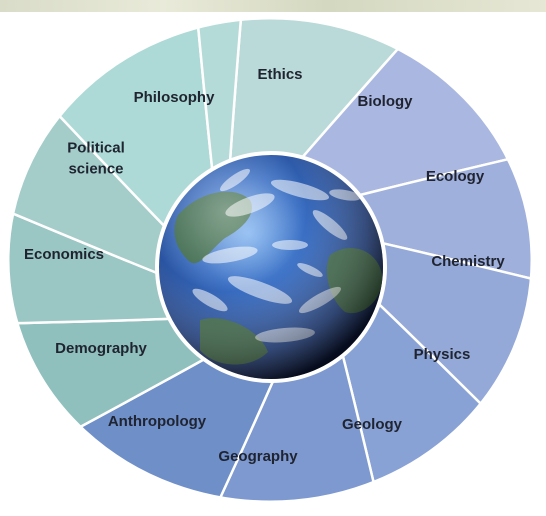 This screenshot has height=516, width=546. Describe the element at coordinates (372, 424) in the screenshot. I see `label-geology: Geology` at that location.